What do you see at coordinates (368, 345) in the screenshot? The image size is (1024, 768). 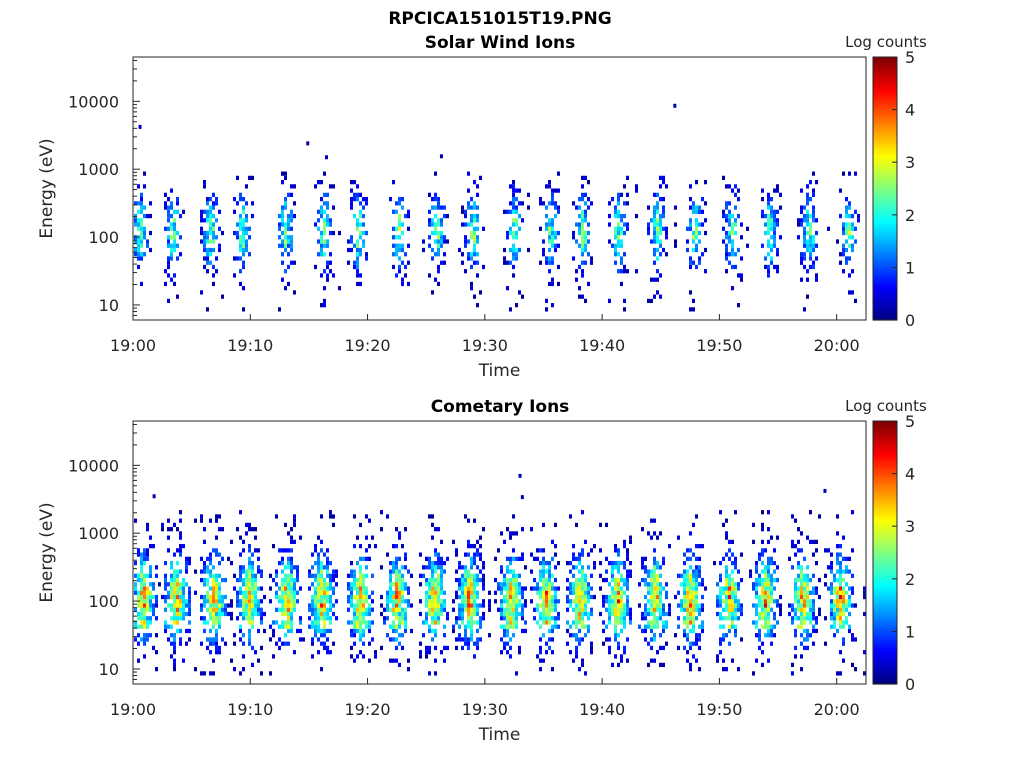 I see `x-tick-label: 19:20` at bounding box center [368, 345].